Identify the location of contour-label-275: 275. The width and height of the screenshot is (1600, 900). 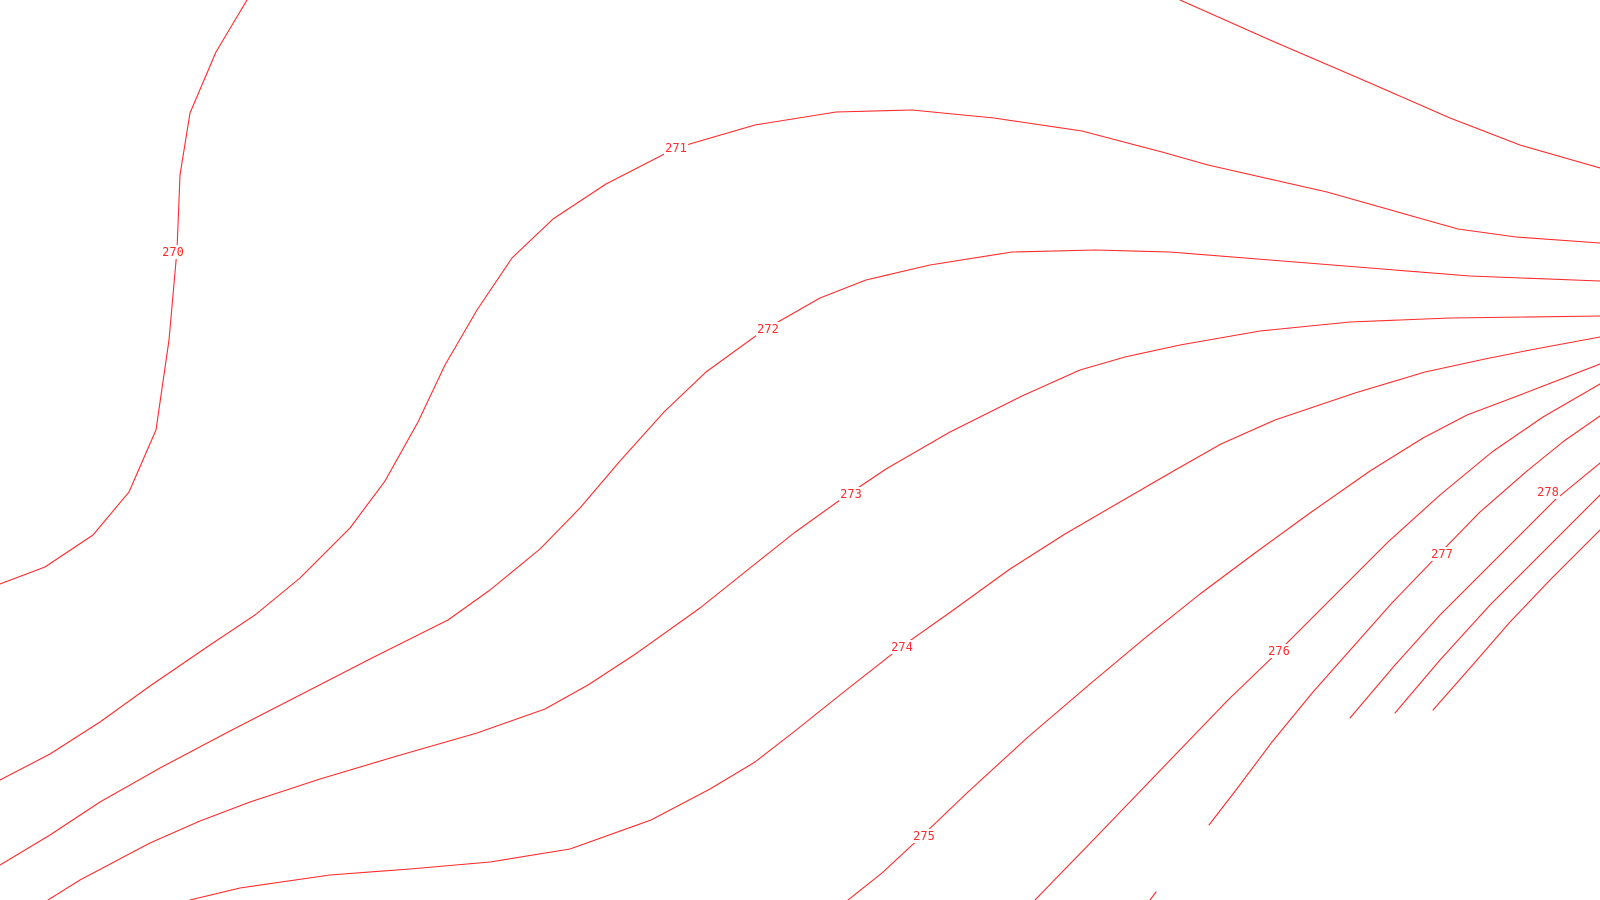
(924, 836).